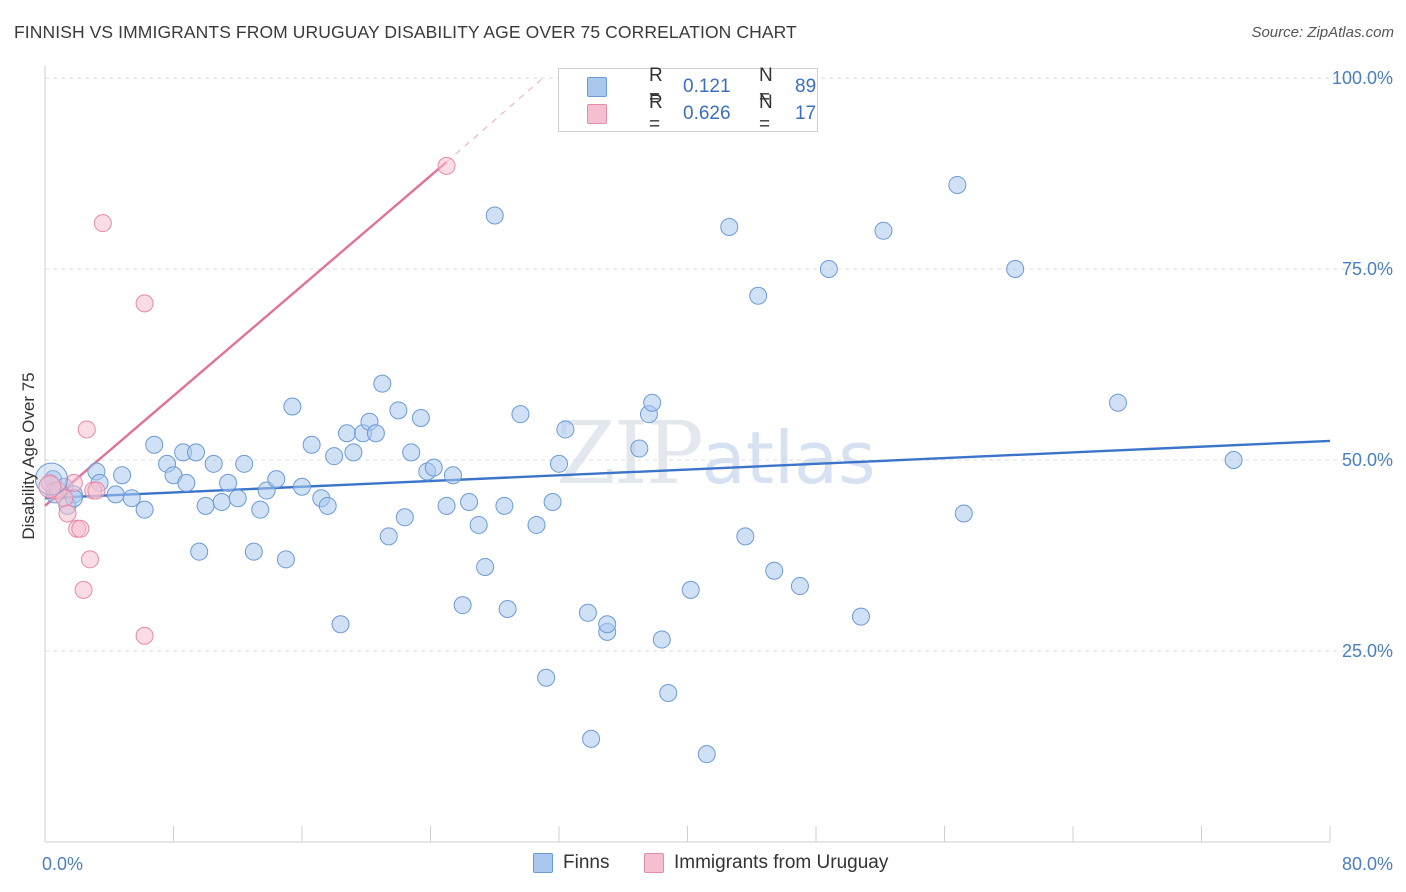  Describe the element at coordinates (1367, 269) in the screenshot. I see `y-tick-label: 75.0%` at that location.